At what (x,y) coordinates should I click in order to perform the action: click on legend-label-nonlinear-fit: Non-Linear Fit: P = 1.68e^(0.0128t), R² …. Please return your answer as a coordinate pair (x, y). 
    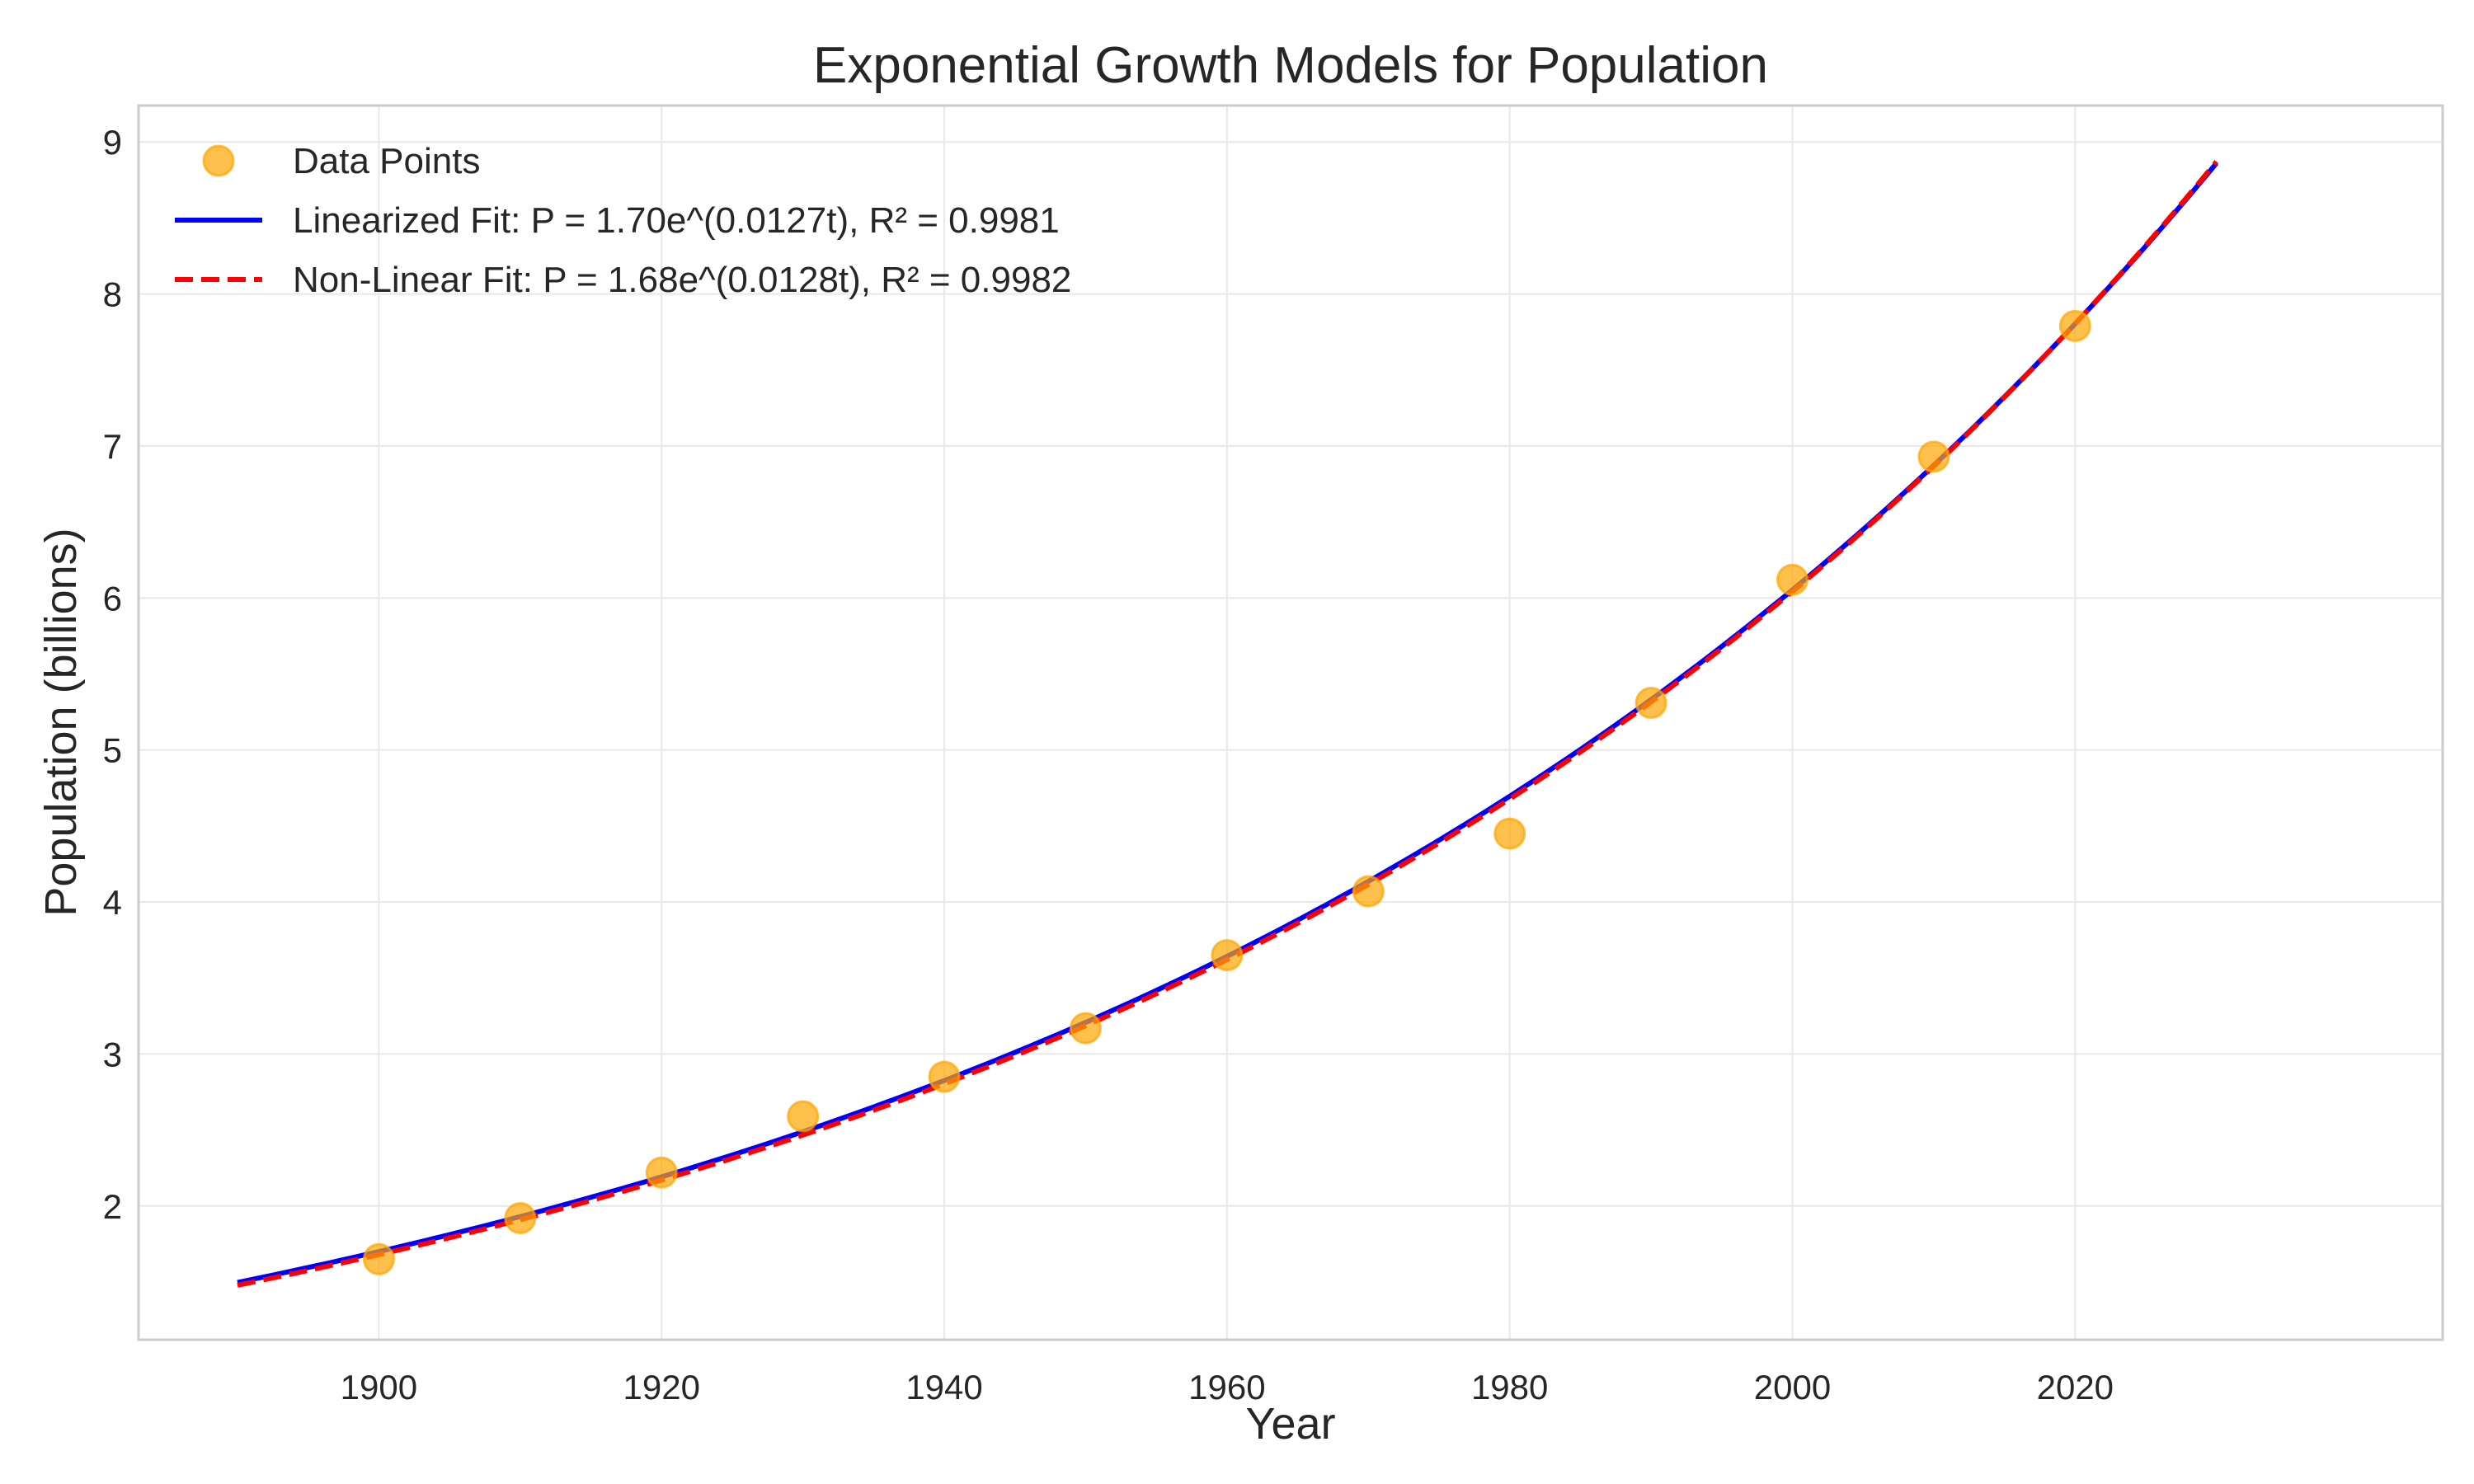
    Looking at the image, I should click on (682, 280).